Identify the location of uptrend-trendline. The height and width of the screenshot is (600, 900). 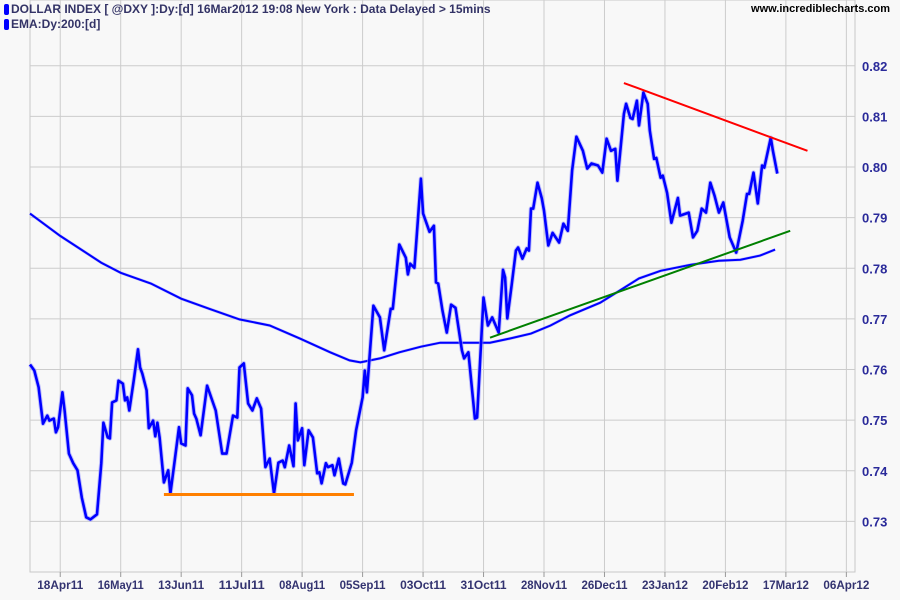
(640, 284).